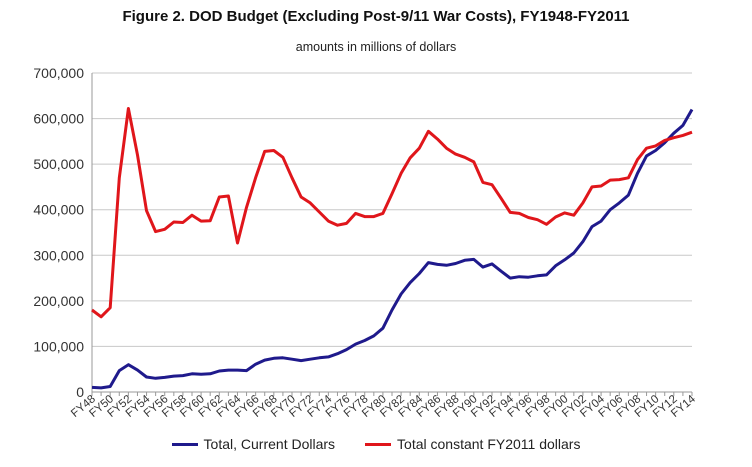 This screenshot has height=467, width=752. Describe the element at coordinates (58, 255) in the screenshot. I see `y-tick-label: 300,000` at that location.